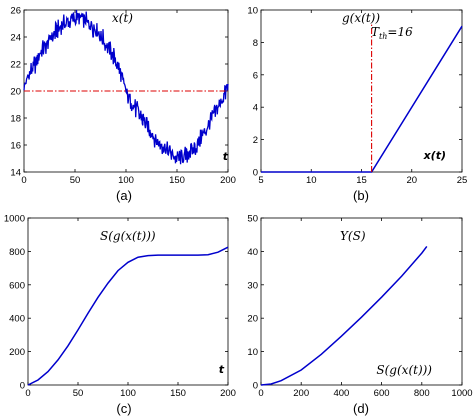 The image size is (474, 420). What do you see at coordinates (15, 119) in the screenshot?
I see `y-tick-label: 18` at bounding box center [15, 119].